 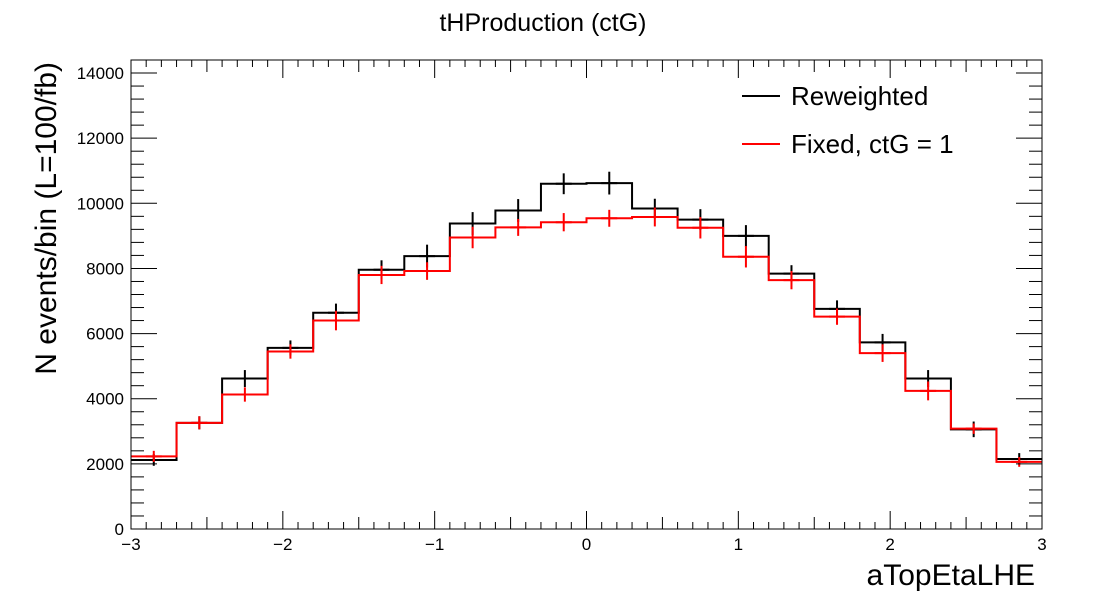 What do you see at coordinates (130, 544) in the screenshot?
I see `x-tick-label: −3` at bounding box center [130, 544].